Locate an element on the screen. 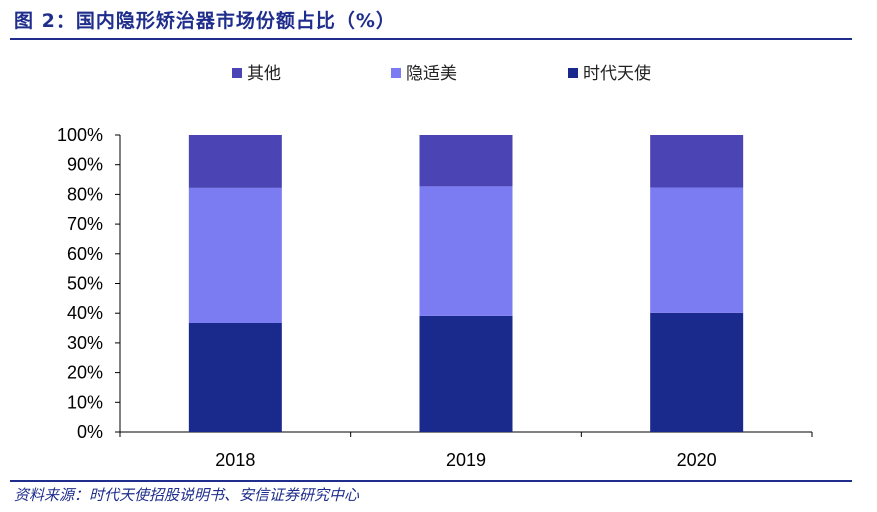 The height and width of the screenshot is (512, 877). y-tick-label: 70% is located at coordinates (85, 224).